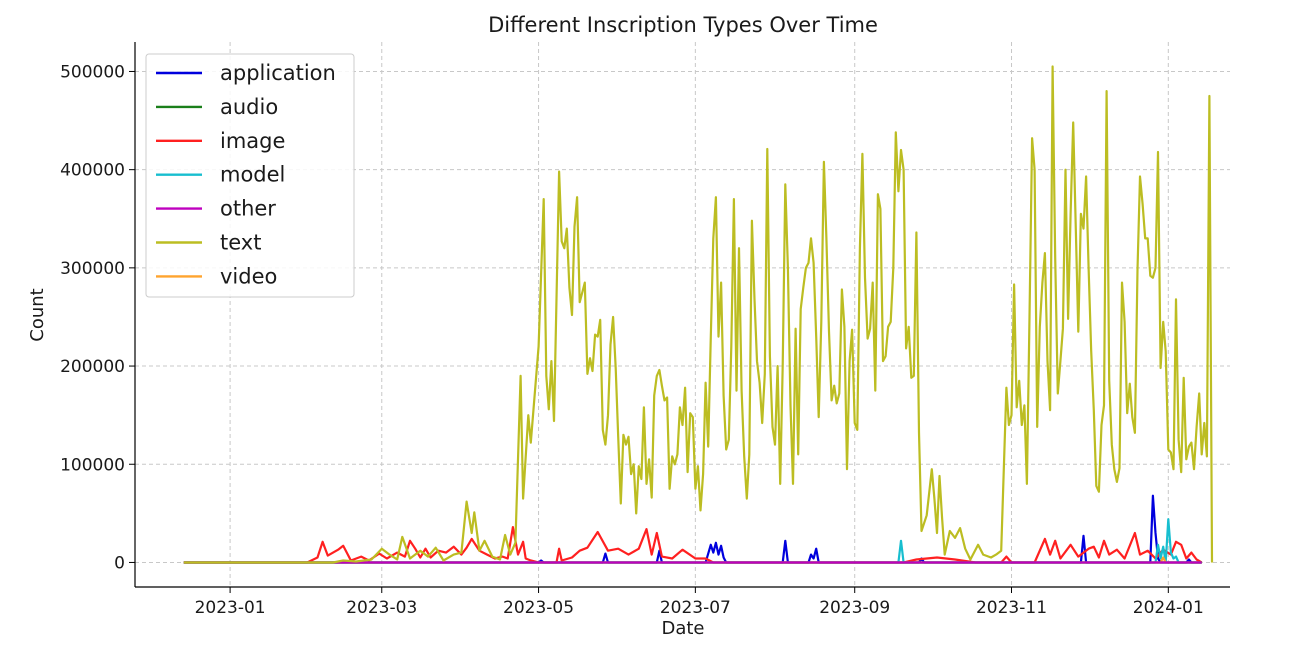  Describe the element at coordinates (230, 608) in the screenshot. I see `x-tick-label: 2023-01` at that location.